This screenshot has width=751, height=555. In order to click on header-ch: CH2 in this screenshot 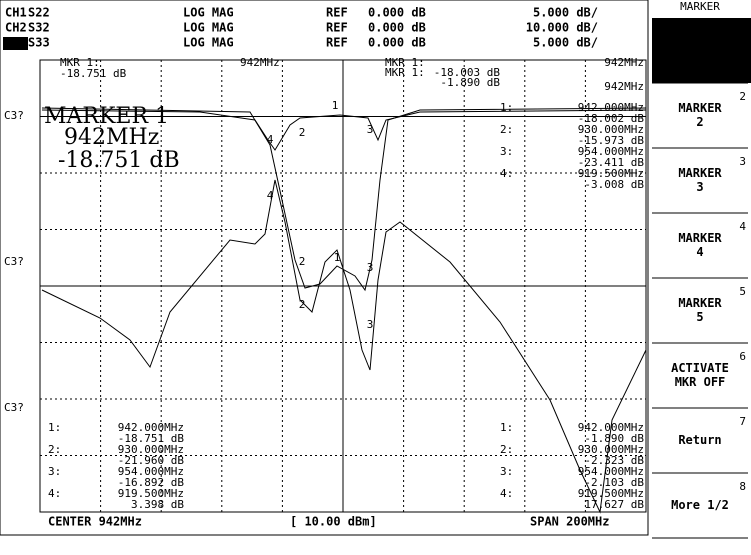, I will do `click(16, 28)`.